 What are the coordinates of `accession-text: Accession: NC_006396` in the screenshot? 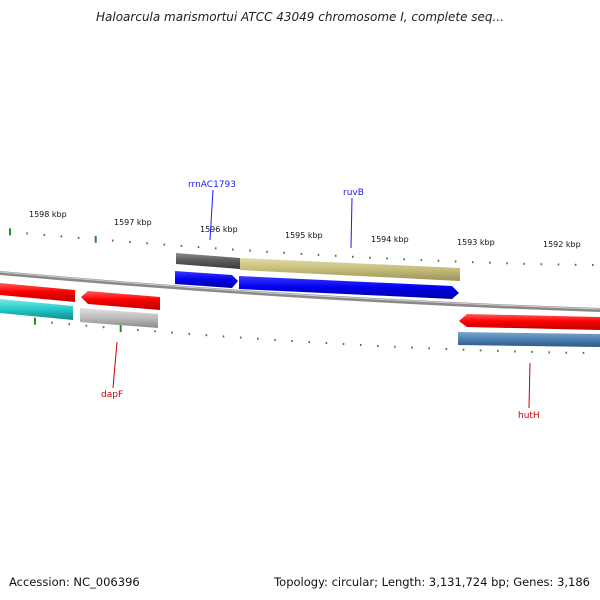 It's located at (74, 582).